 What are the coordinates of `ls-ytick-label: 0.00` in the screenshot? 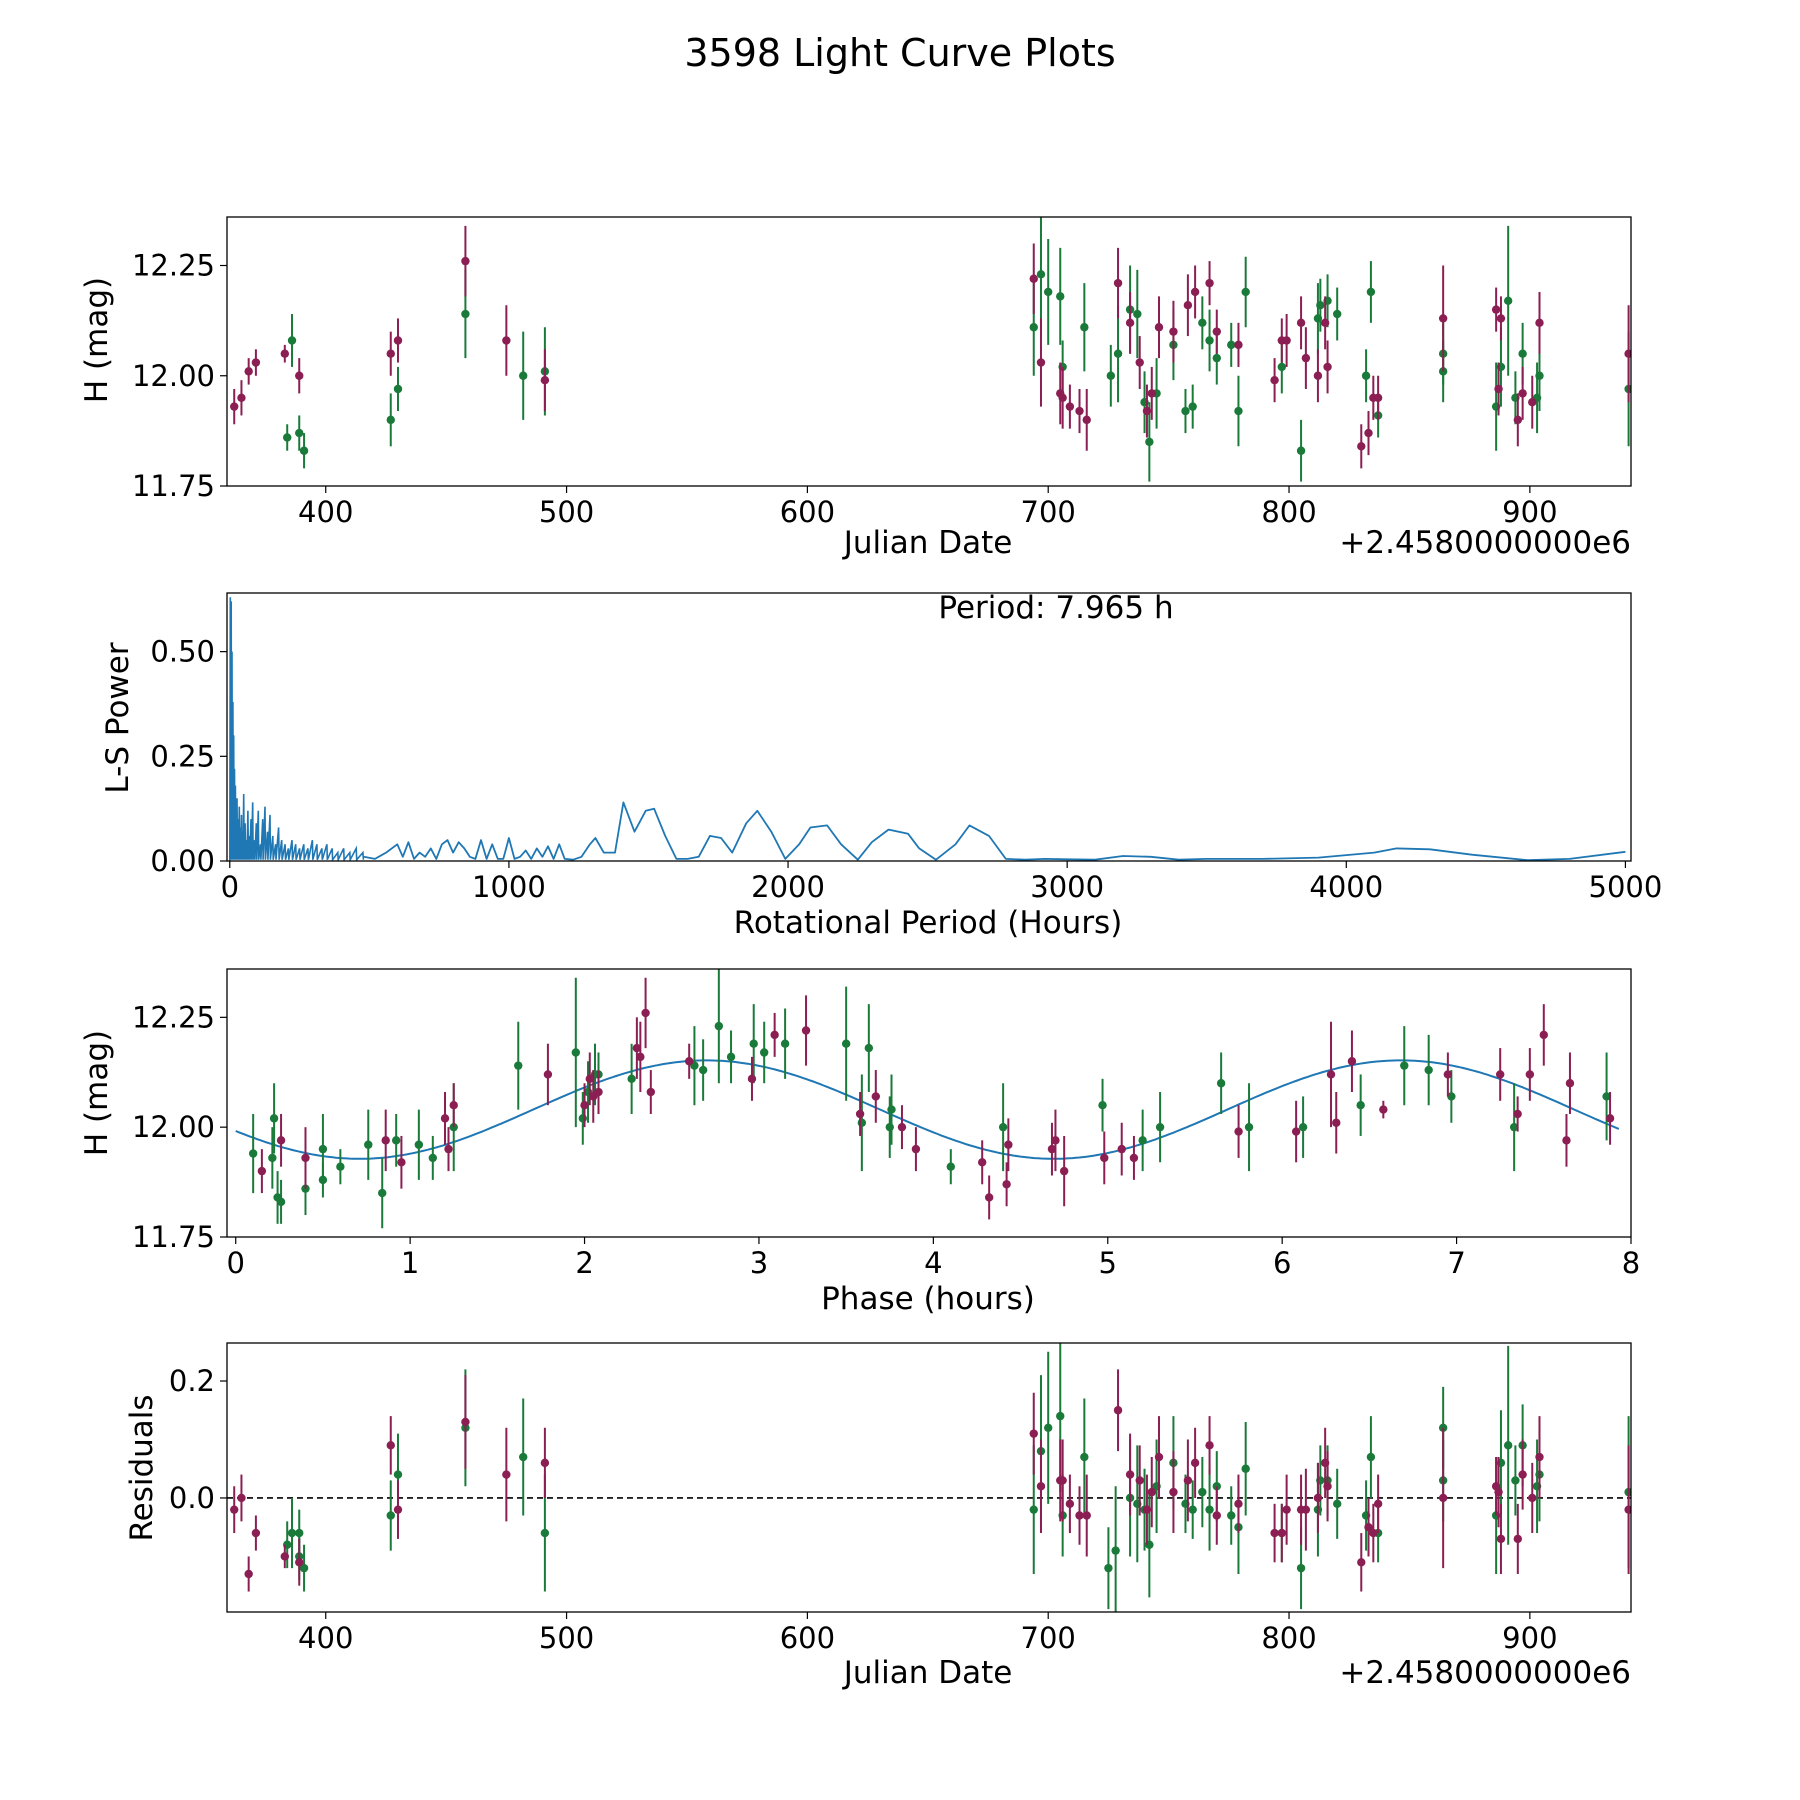 It's located at (182, 861).